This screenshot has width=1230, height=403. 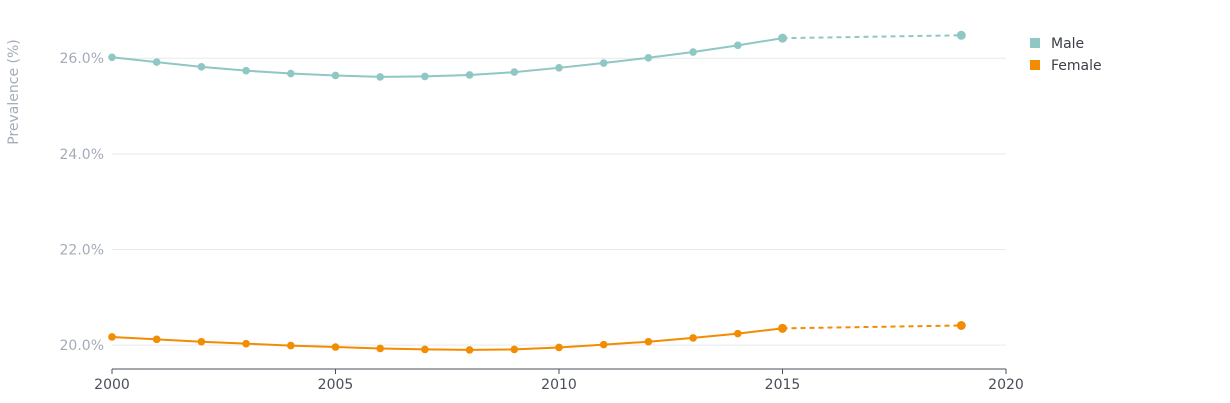 What do you see at coordinates (447, 339) in the screenshot?
I see `series-line-female` at bounding box center [447, 339].